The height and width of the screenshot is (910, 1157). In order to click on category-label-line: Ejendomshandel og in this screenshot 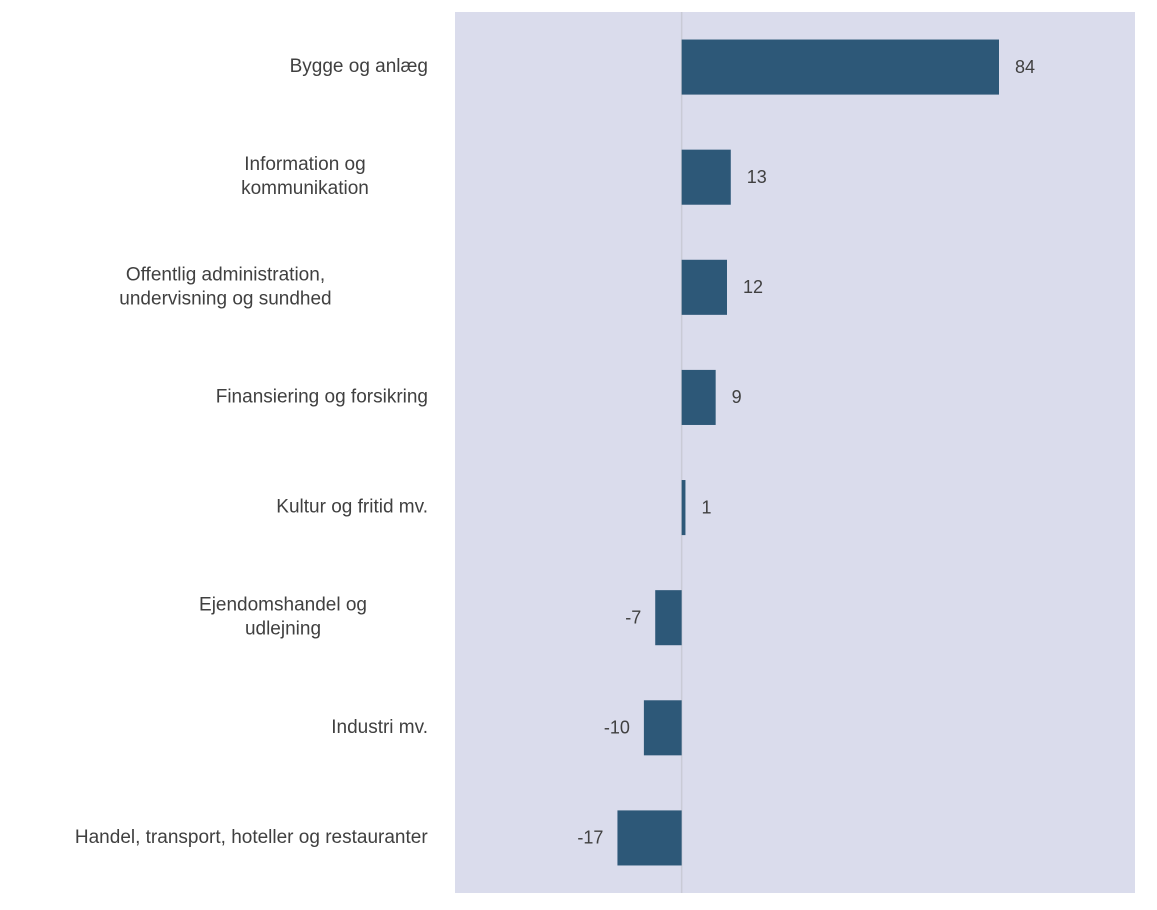, I will do `click(283, 605)`.